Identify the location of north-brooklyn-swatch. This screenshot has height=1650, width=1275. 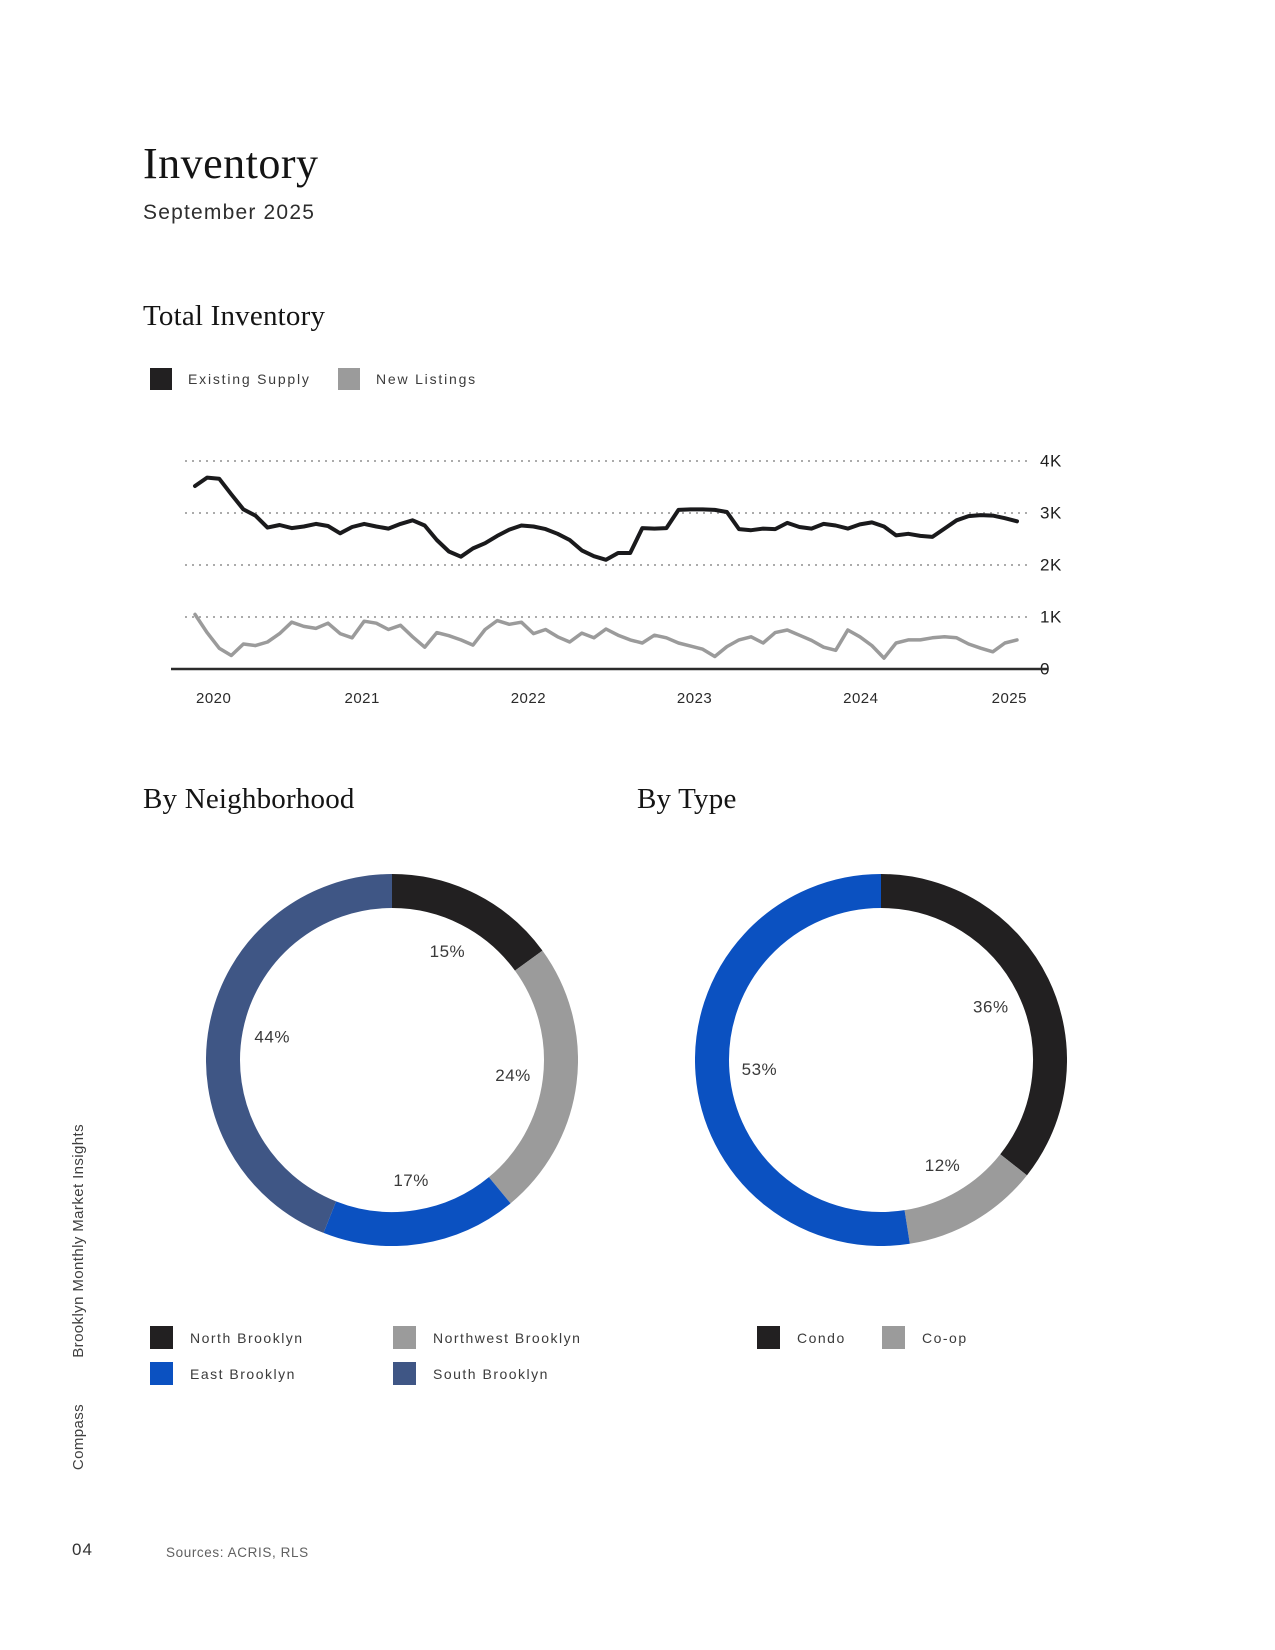
(161, 1337).